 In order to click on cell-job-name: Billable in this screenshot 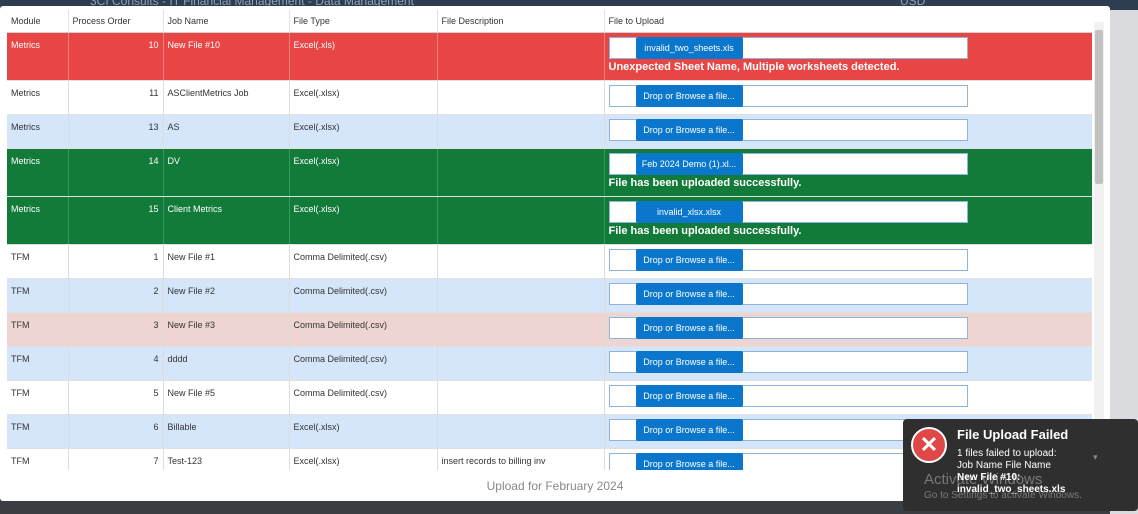, I will do `click(226, 431)`.